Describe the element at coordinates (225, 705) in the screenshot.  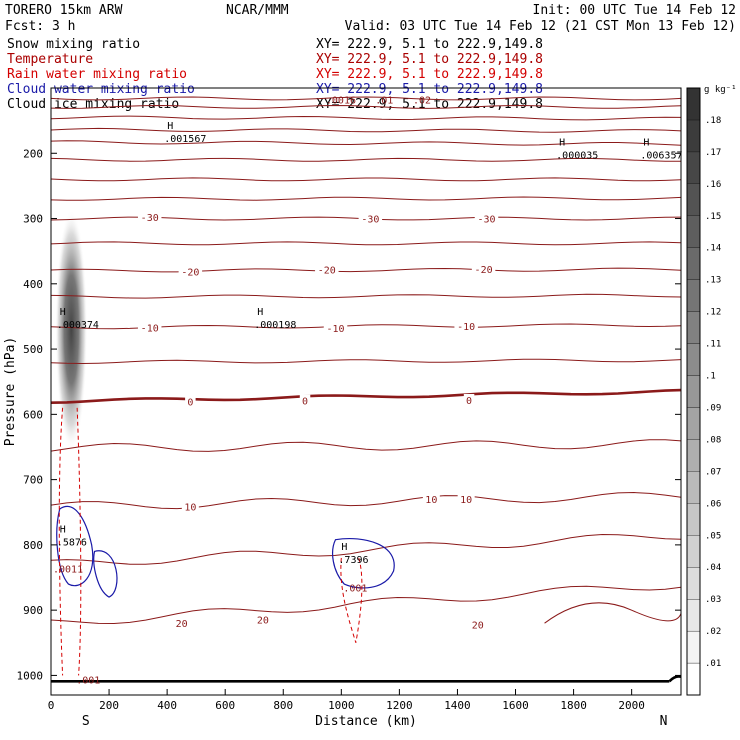
I see `x-tick-label: 600` at that location.